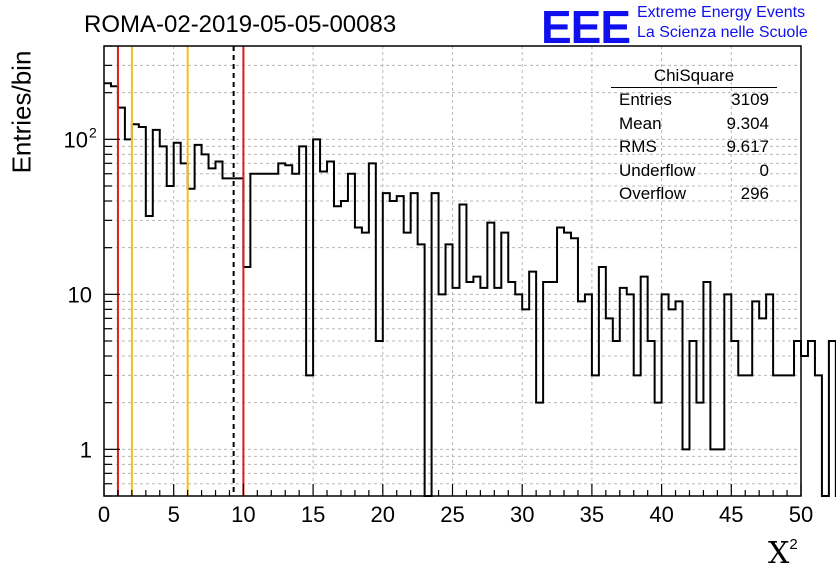  Describe the element at coordinates (586, 27) in the screenshot. I see `eee-logo-mark: EEE` at that location.